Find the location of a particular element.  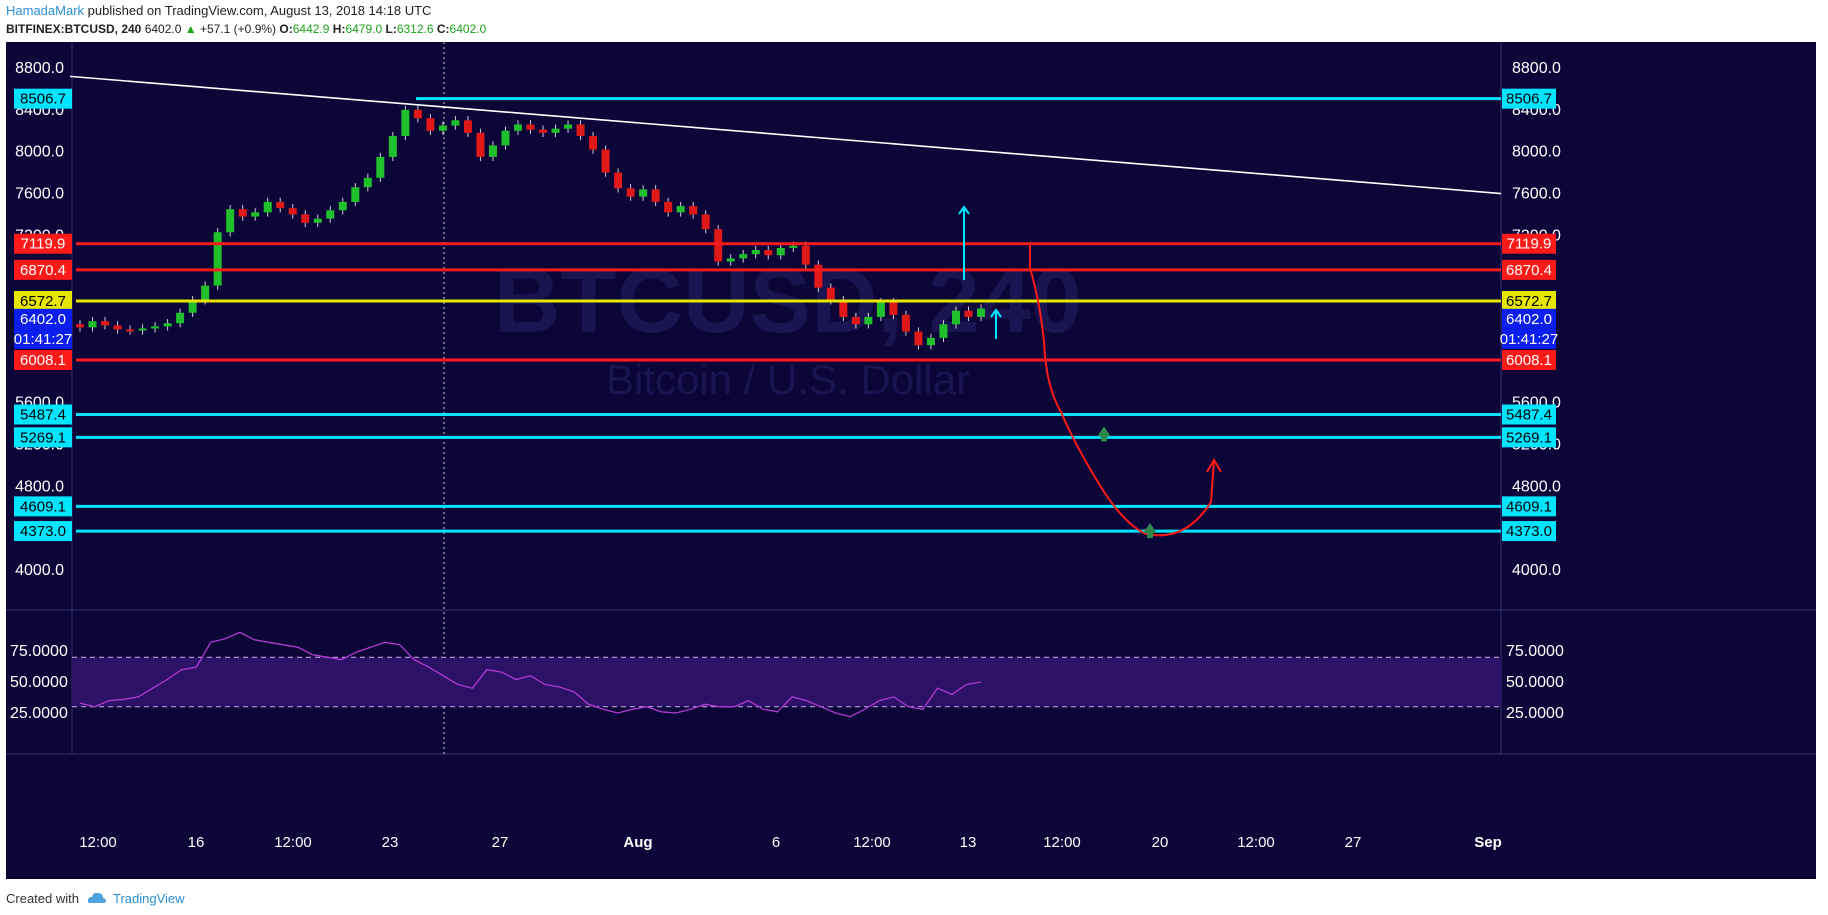

countdown-tag-left-bg is located at coordinates (43, 338).